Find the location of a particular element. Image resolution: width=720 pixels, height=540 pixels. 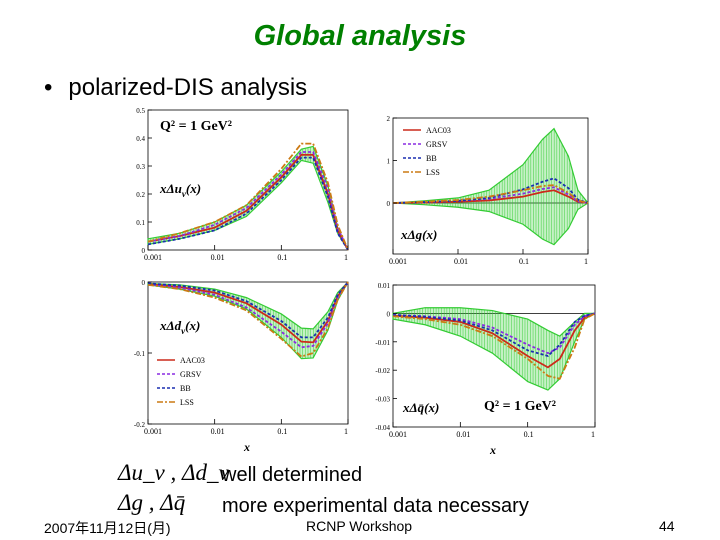

note-more-data: more experimental data necessary is located at coordinates (375, 506).